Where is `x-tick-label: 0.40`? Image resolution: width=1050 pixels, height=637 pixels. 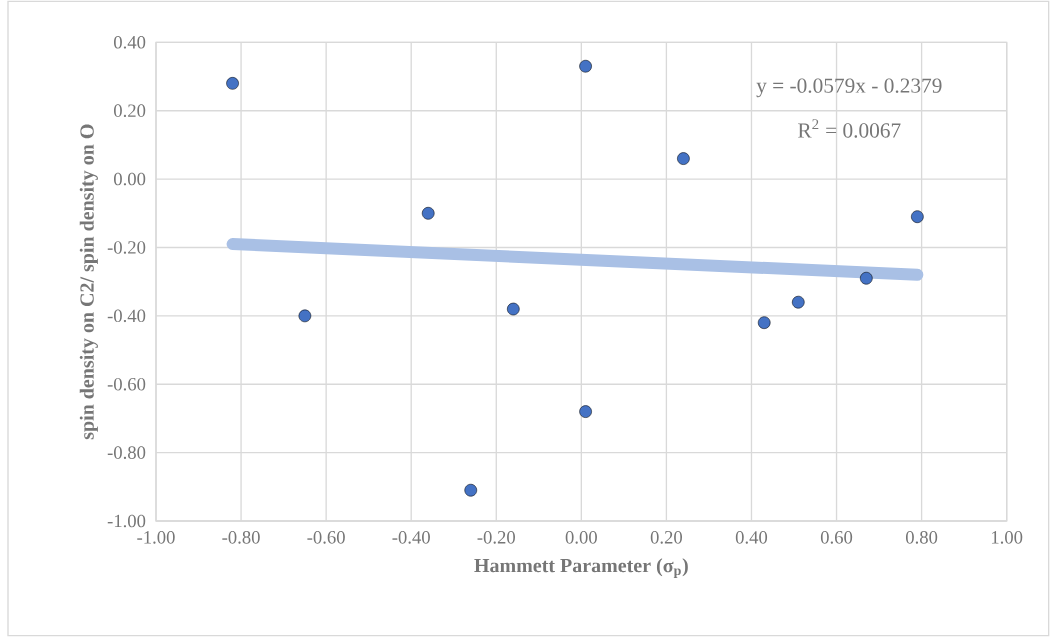
x-tick-label: 0.40 is located at coordinates (751, 537).